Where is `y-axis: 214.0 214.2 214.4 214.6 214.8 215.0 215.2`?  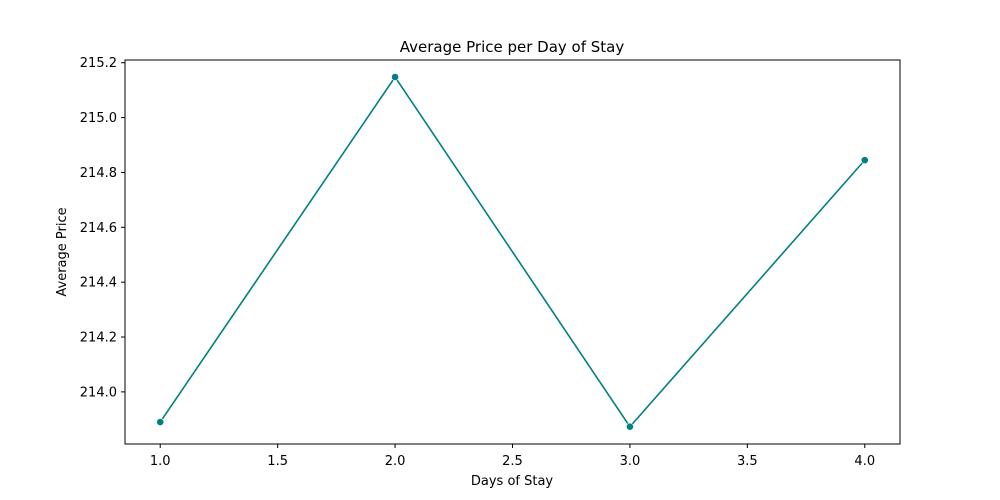
y-axis: 214.0 214.2 214.4 214.6 214.8 215.0 215.2 is located at coordinates (102, 228).